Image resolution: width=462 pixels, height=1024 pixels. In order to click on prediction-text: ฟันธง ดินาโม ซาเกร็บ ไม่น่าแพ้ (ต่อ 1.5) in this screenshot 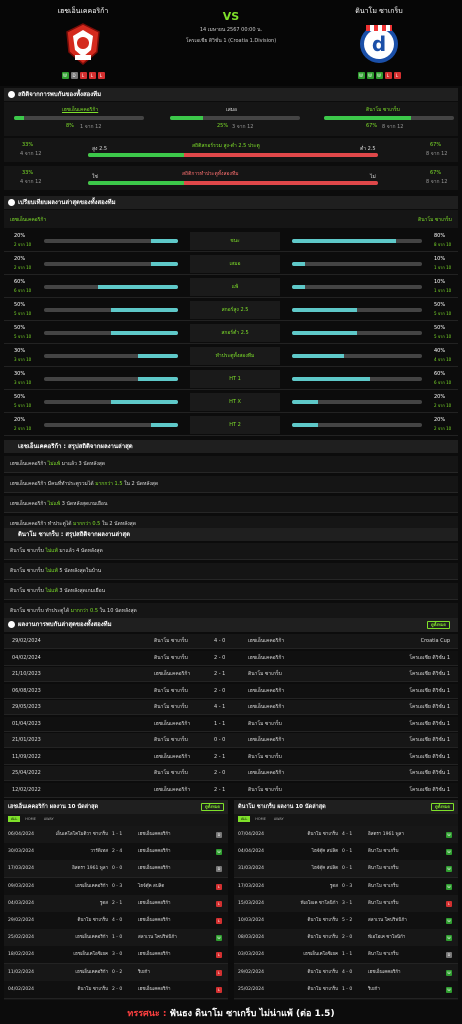, I will do `click(250, 1014)`.